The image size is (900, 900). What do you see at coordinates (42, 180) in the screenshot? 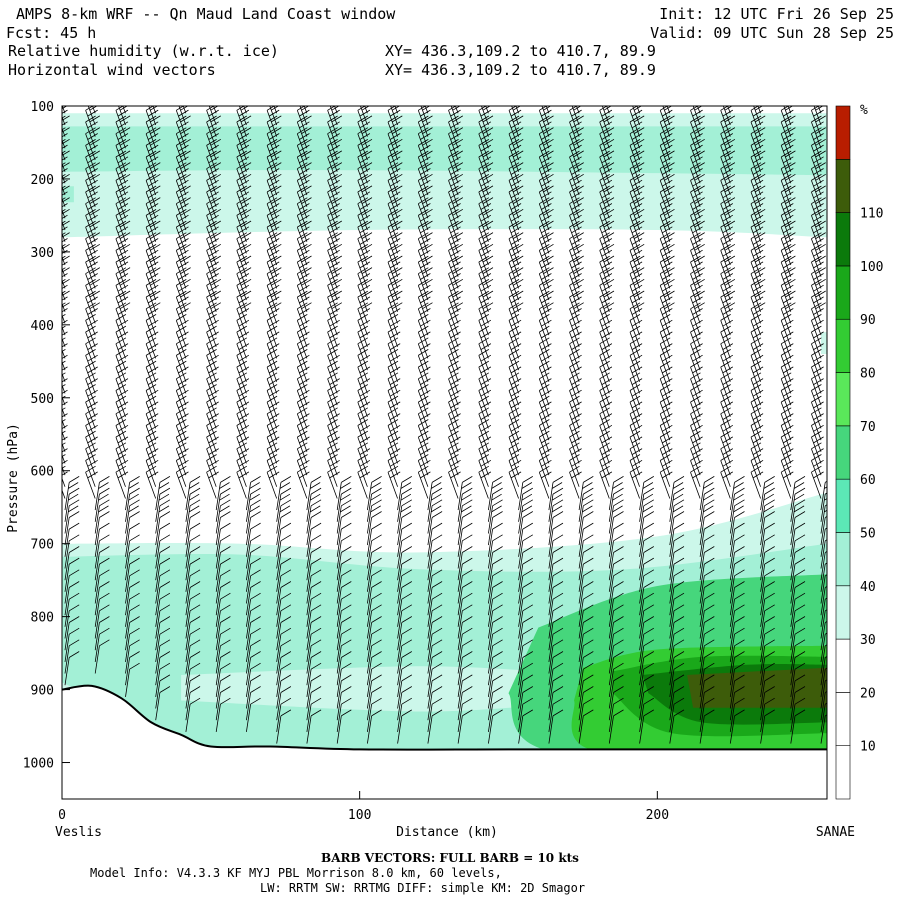
I see `y-tick-label: 200` at bounding box center [42, 180].